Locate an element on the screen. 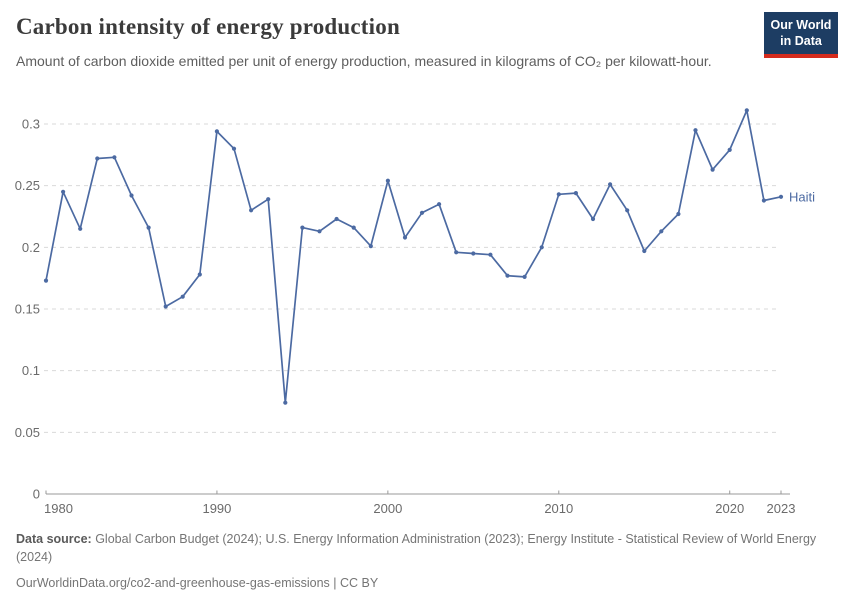  data-source-label: Data source: is located at coordinates (54, 539).